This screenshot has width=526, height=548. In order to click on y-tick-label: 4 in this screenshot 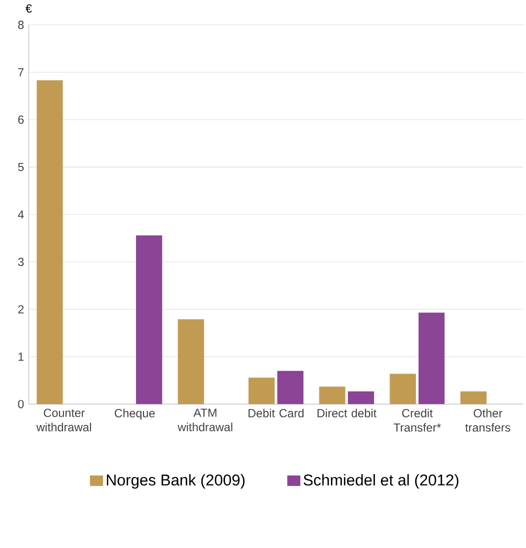, I will do `click(21, 214)`.